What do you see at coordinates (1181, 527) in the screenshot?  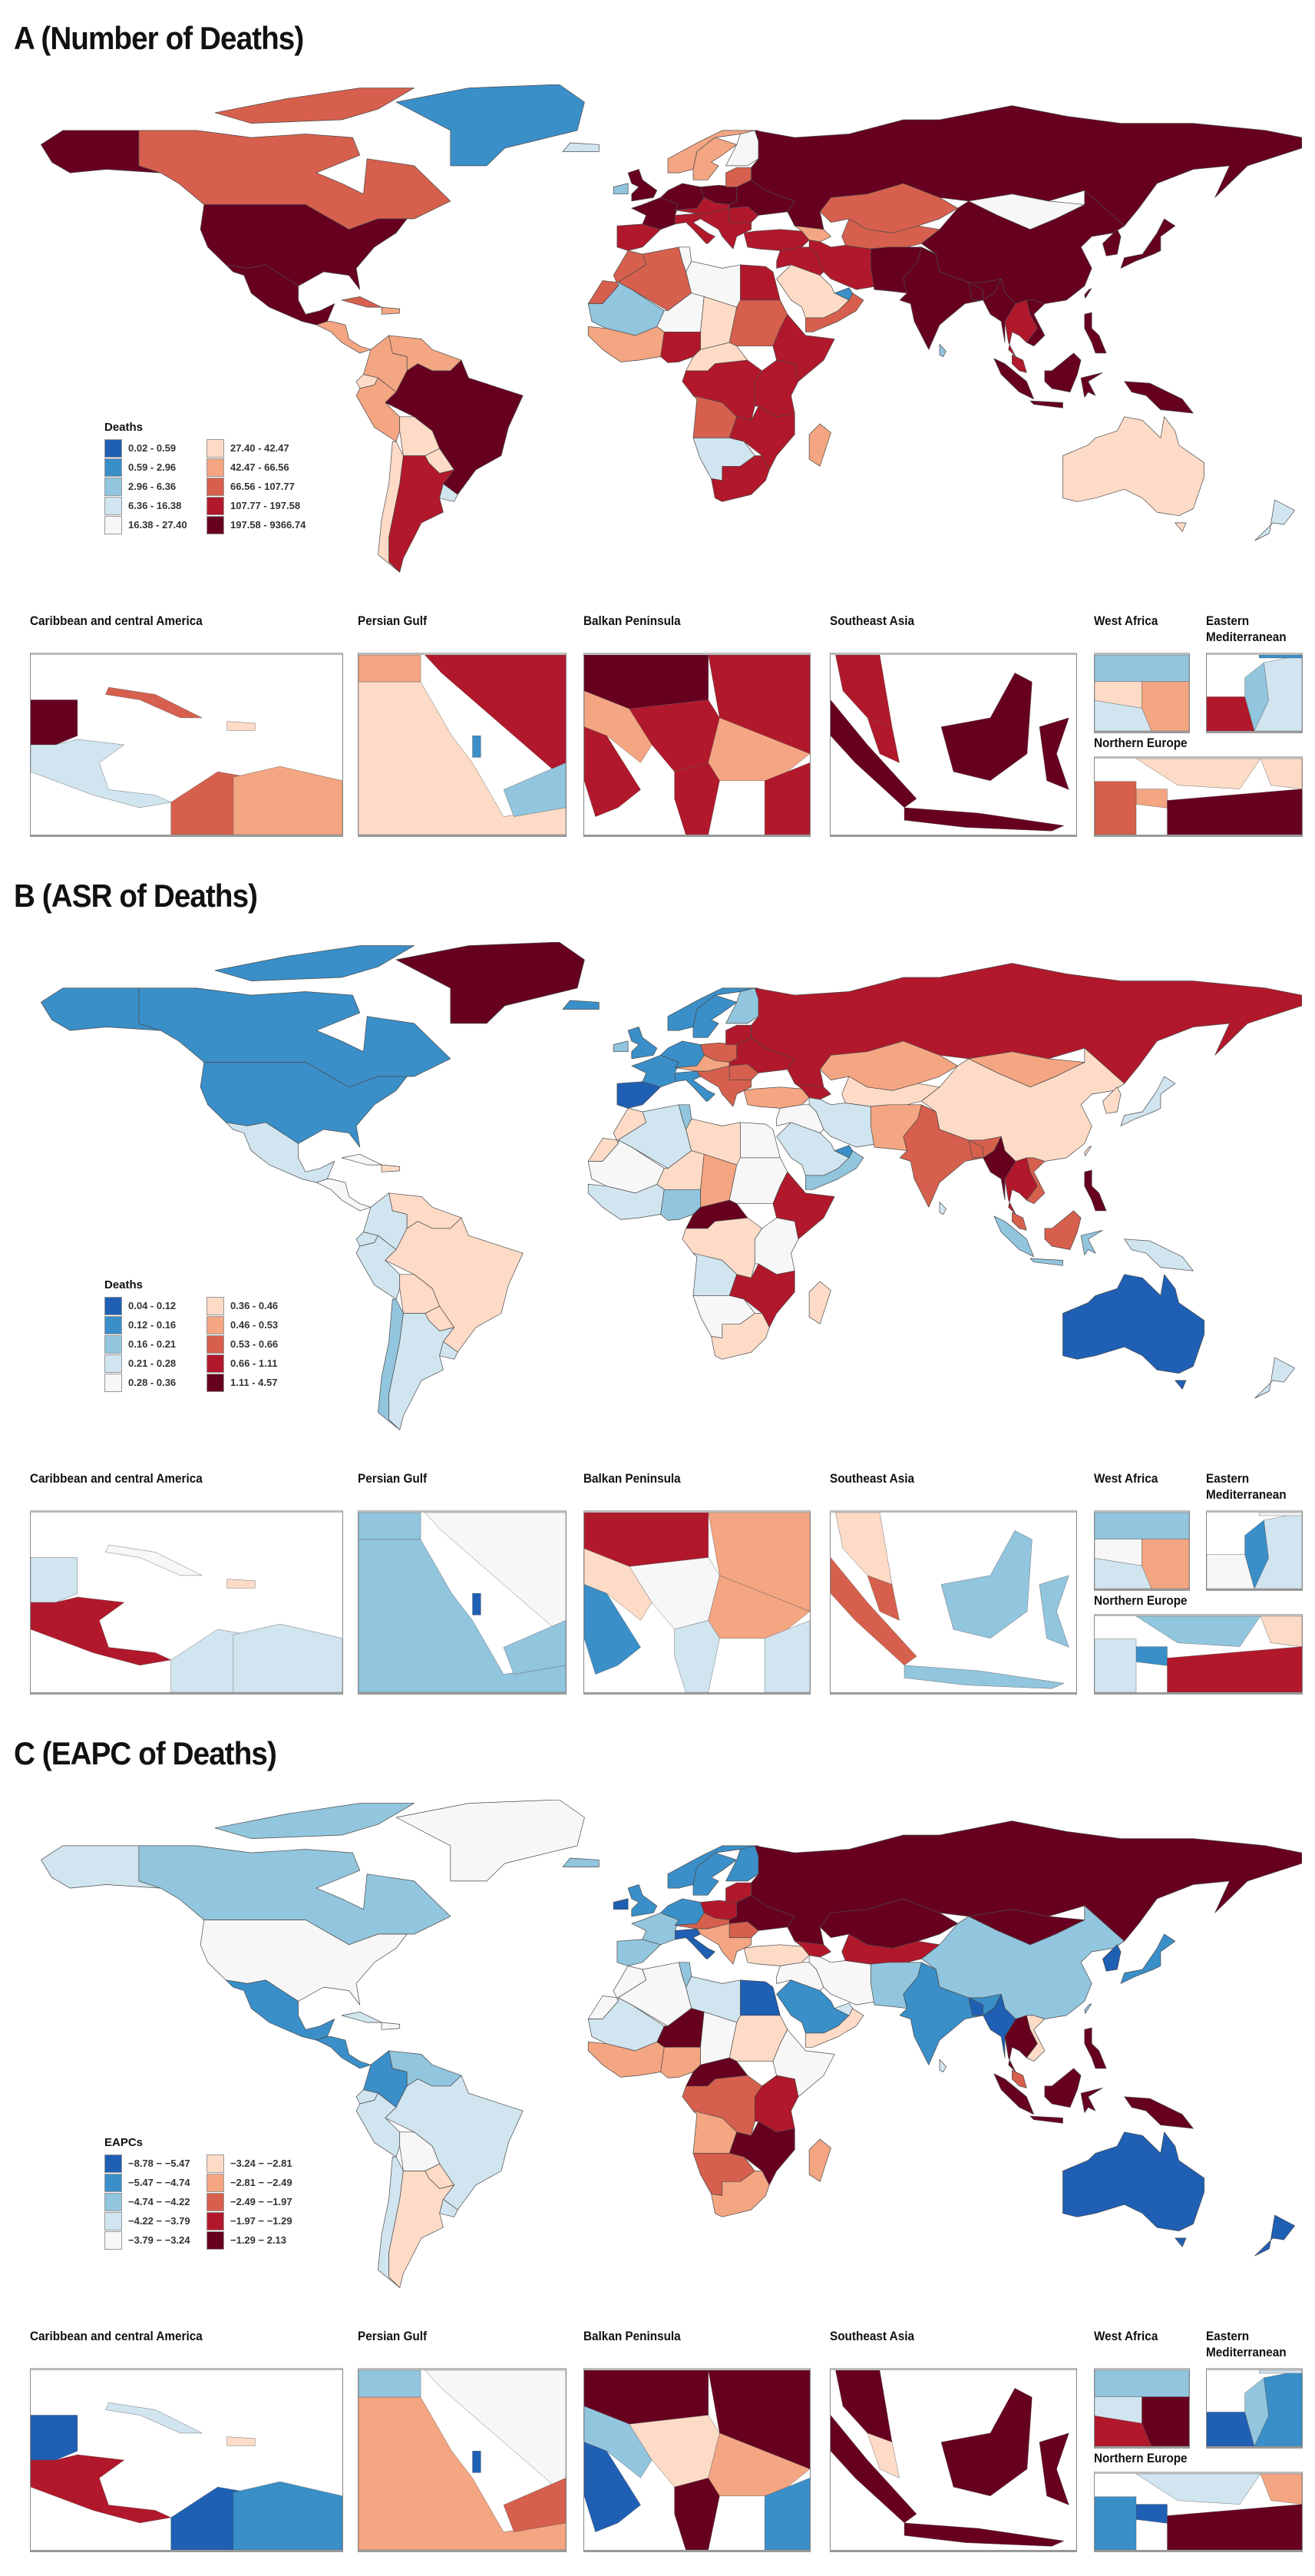 I see `map-region-tasmania` at bounding box center [1181, 527].